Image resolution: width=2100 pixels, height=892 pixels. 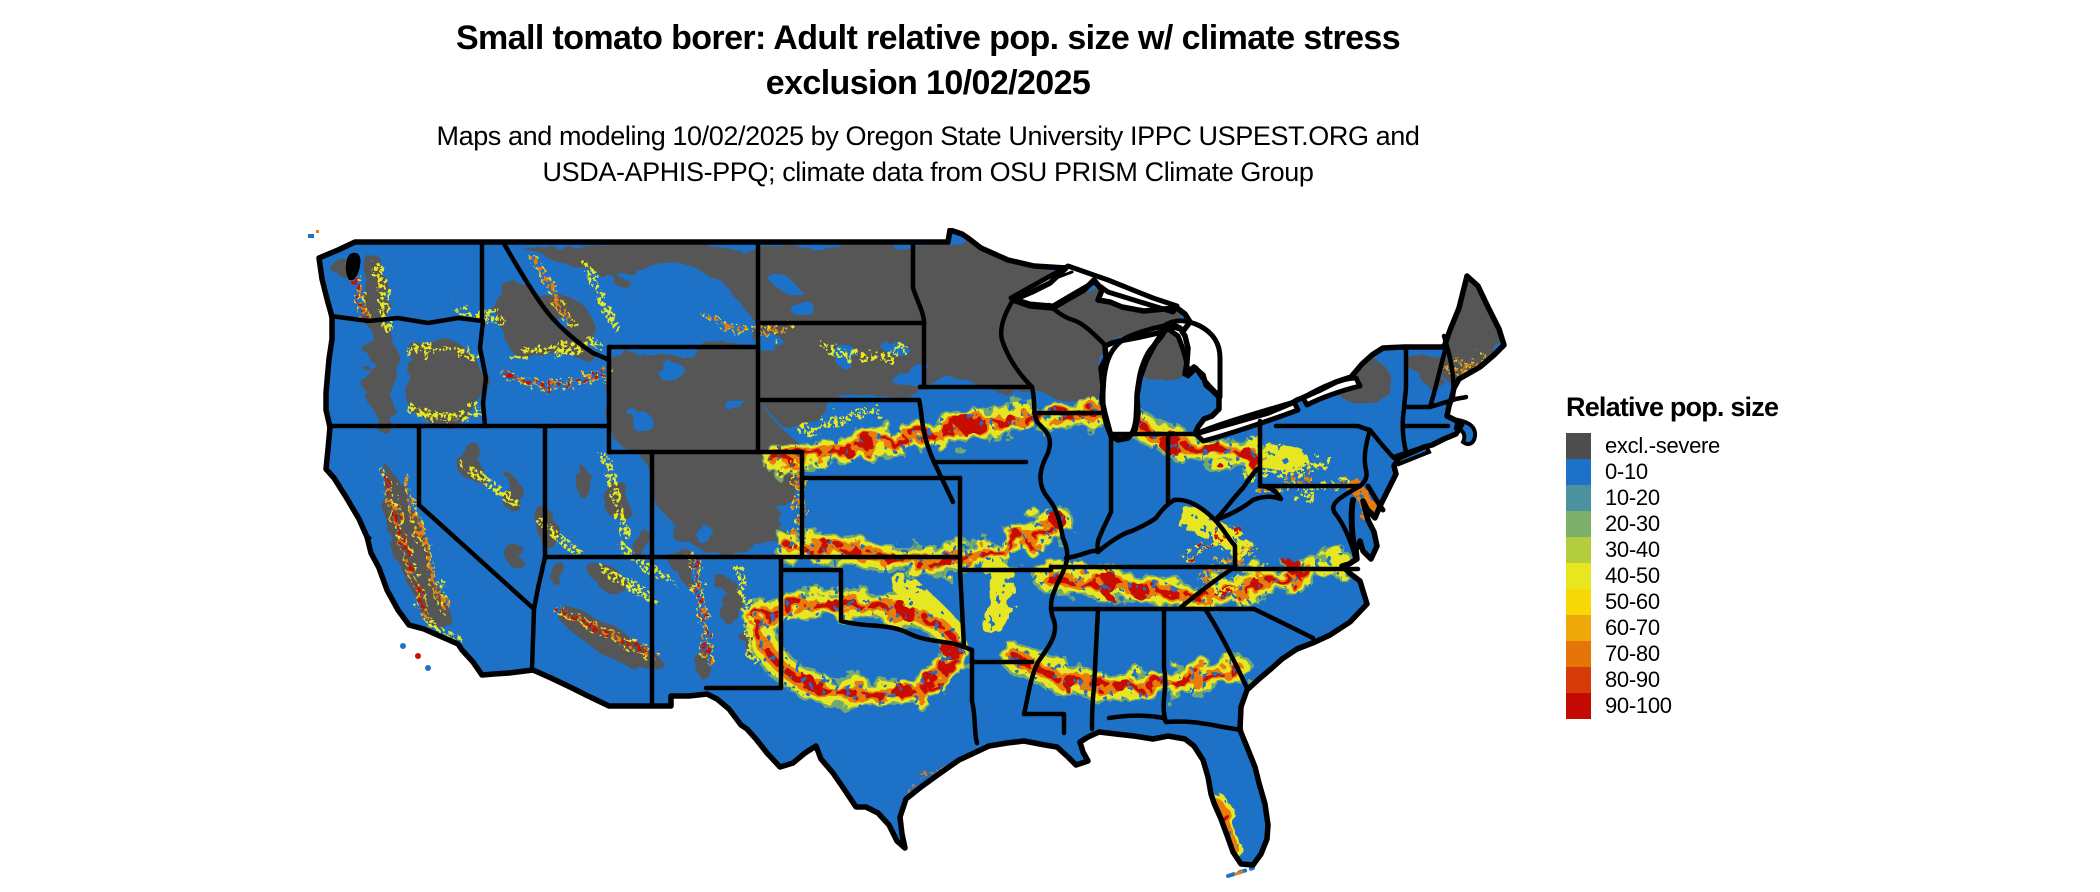 What do you see at coordinates (353, 266) in the screenshot?
I see `puget-sound` at bounding box center [353, 266].